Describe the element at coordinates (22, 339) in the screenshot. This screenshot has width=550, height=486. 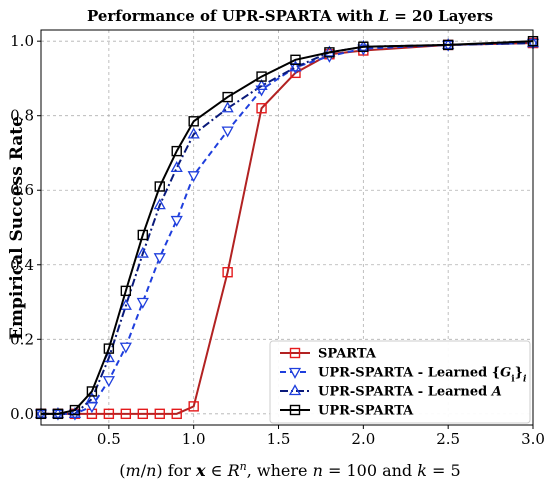
I see `y-tick-label: 0.2` at that location.